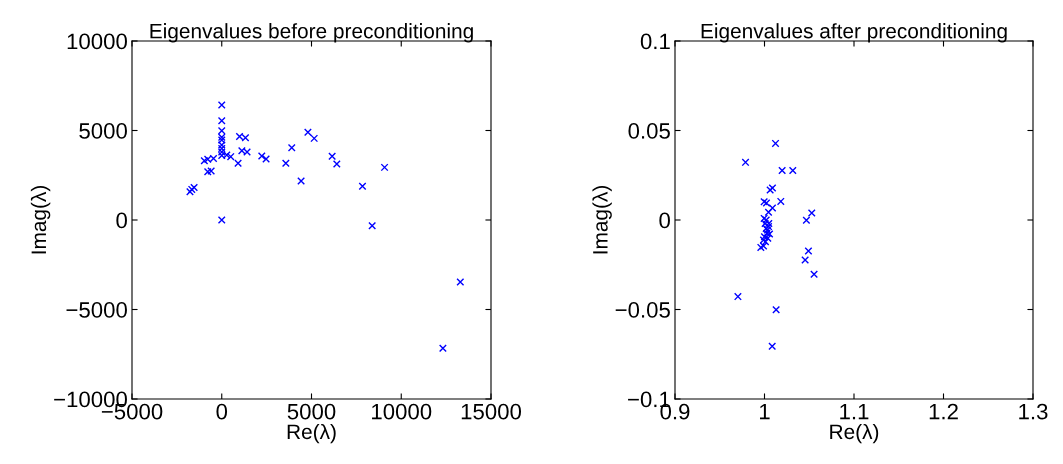 The width and height of the screenshot is (1063, 464). I want to click on x-tick-label: 1.1, so click(854, 411).